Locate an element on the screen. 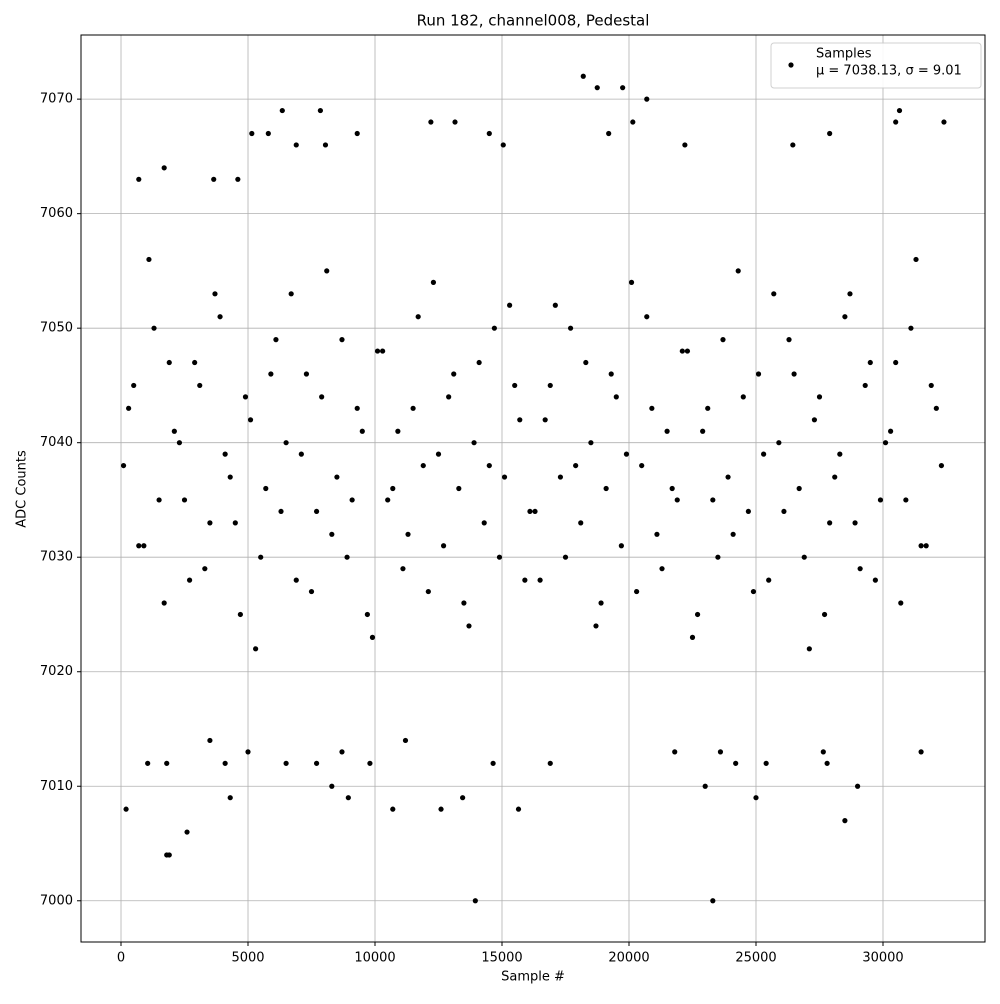 The height and width of the screenshot is (1004, 1000). y-tick-label: 7020 is located at coordinates (56, 671).